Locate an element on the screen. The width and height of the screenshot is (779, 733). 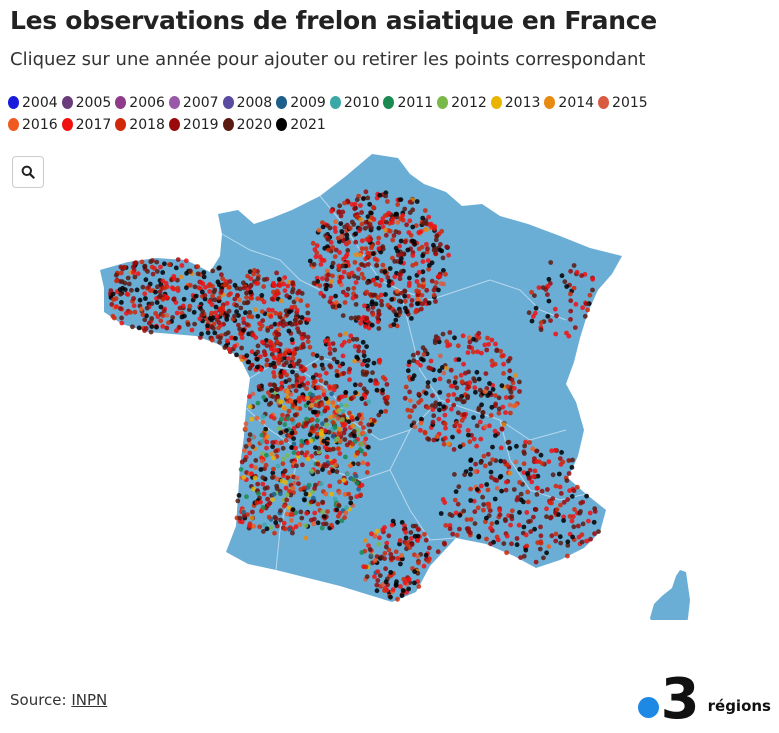
legend-item-2005: 2005 is located at coordinates (86, 103).